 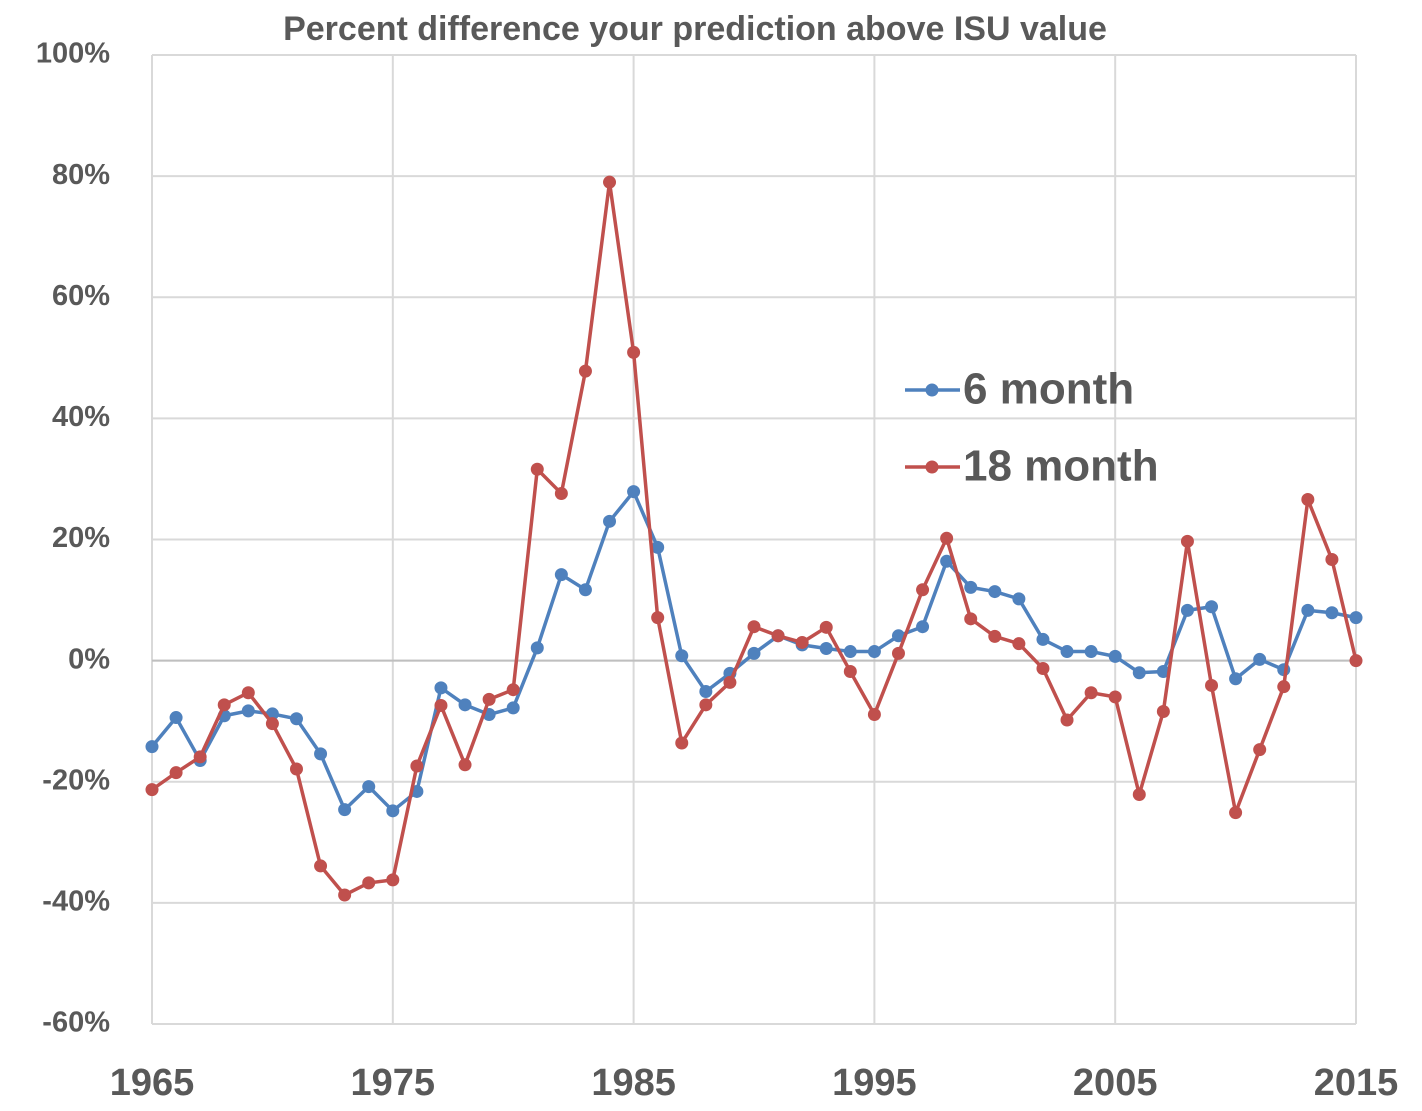 What do you see at coordinates (1048, 389) in the screenshot?
I see `legend-label: 6 month` at bounding box center [1048, 389].